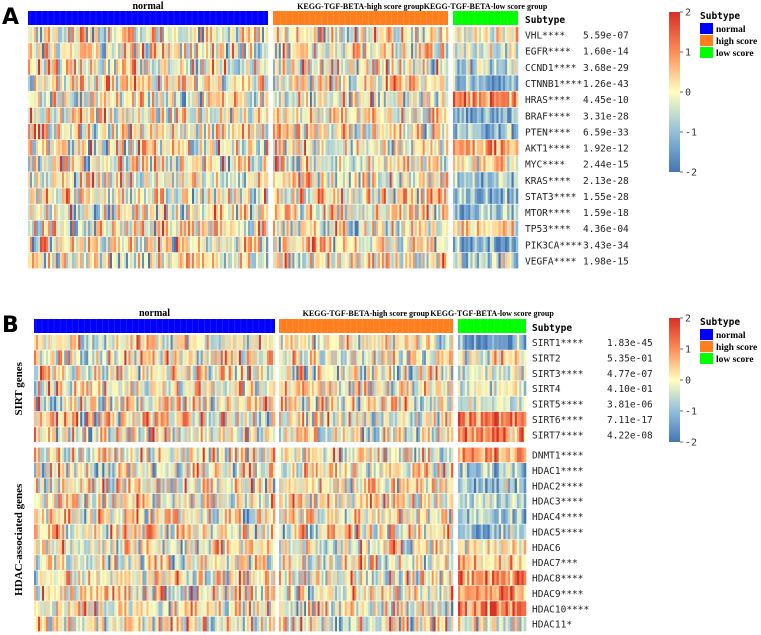 This screenshot has width=761, height=635. I want to click on gene-label: MTOR****, so click(548, 213).